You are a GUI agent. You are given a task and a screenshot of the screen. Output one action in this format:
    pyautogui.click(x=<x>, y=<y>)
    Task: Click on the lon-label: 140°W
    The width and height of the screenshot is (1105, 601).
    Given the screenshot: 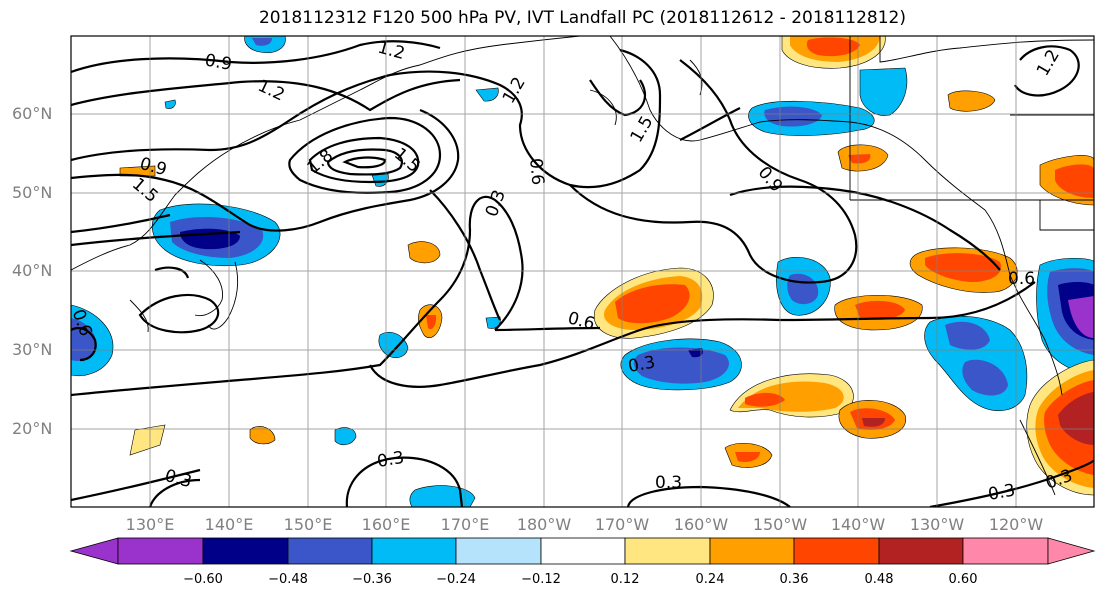 What is the action you would take?
    pyautogui.click(x=858, y=524)
    